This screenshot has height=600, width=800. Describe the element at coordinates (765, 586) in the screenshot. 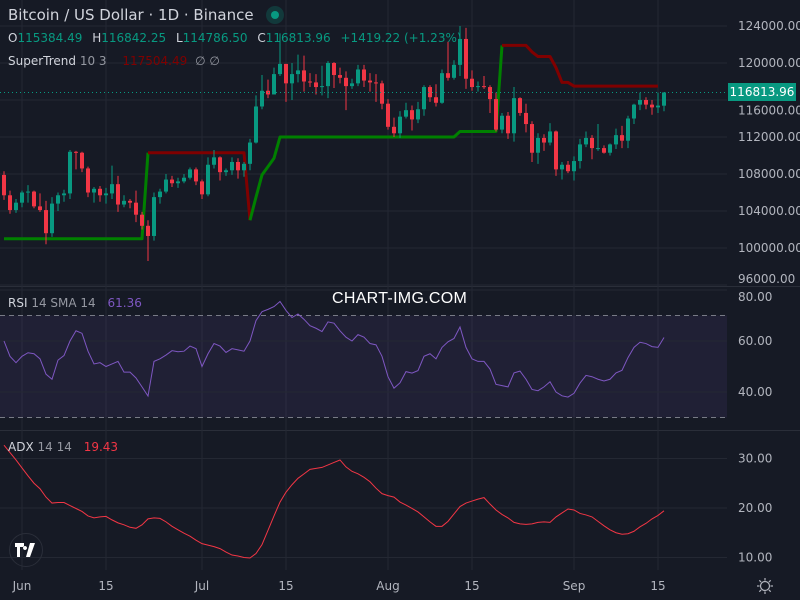

I see `gear-icon` at that location.